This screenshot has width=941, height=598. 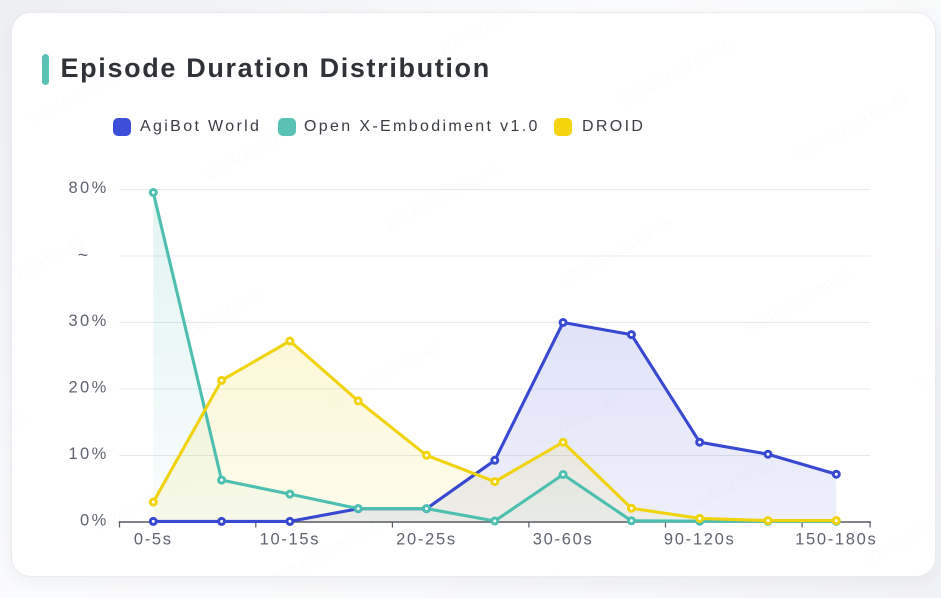 I want to click on svg-text: 10%, so click(x=88, y=454).